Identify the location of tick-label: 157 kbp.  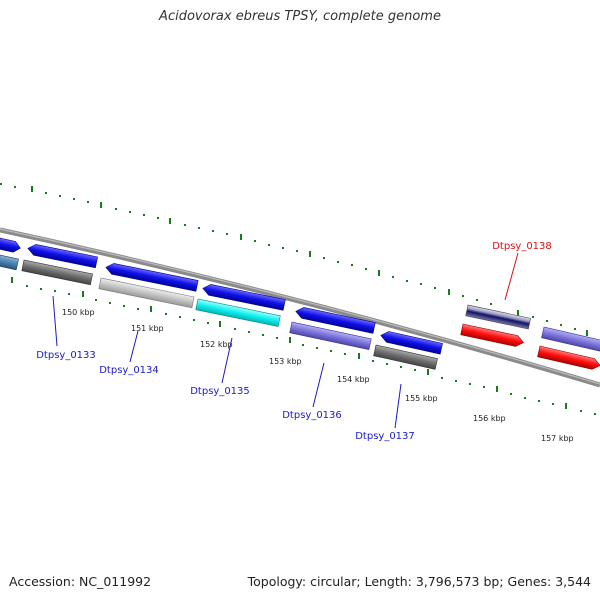
(557, 438).